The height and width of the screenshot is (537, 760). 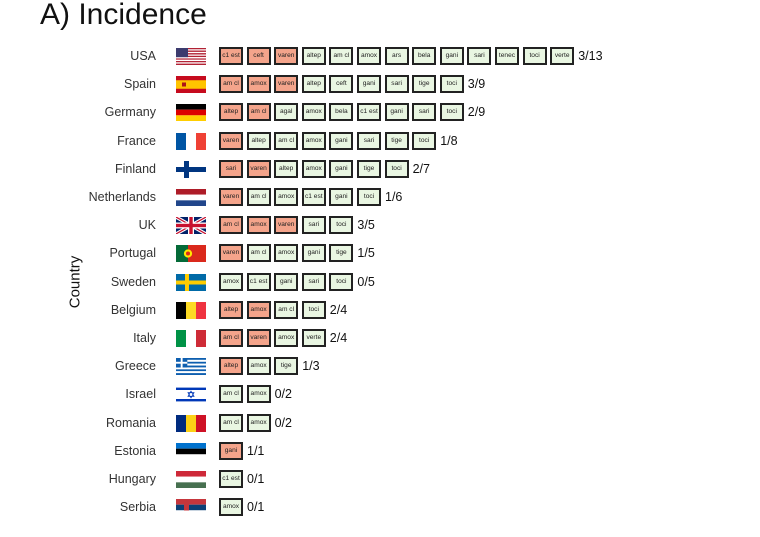 I want to click on flag-usa-icon, so click(x=191, y=56).